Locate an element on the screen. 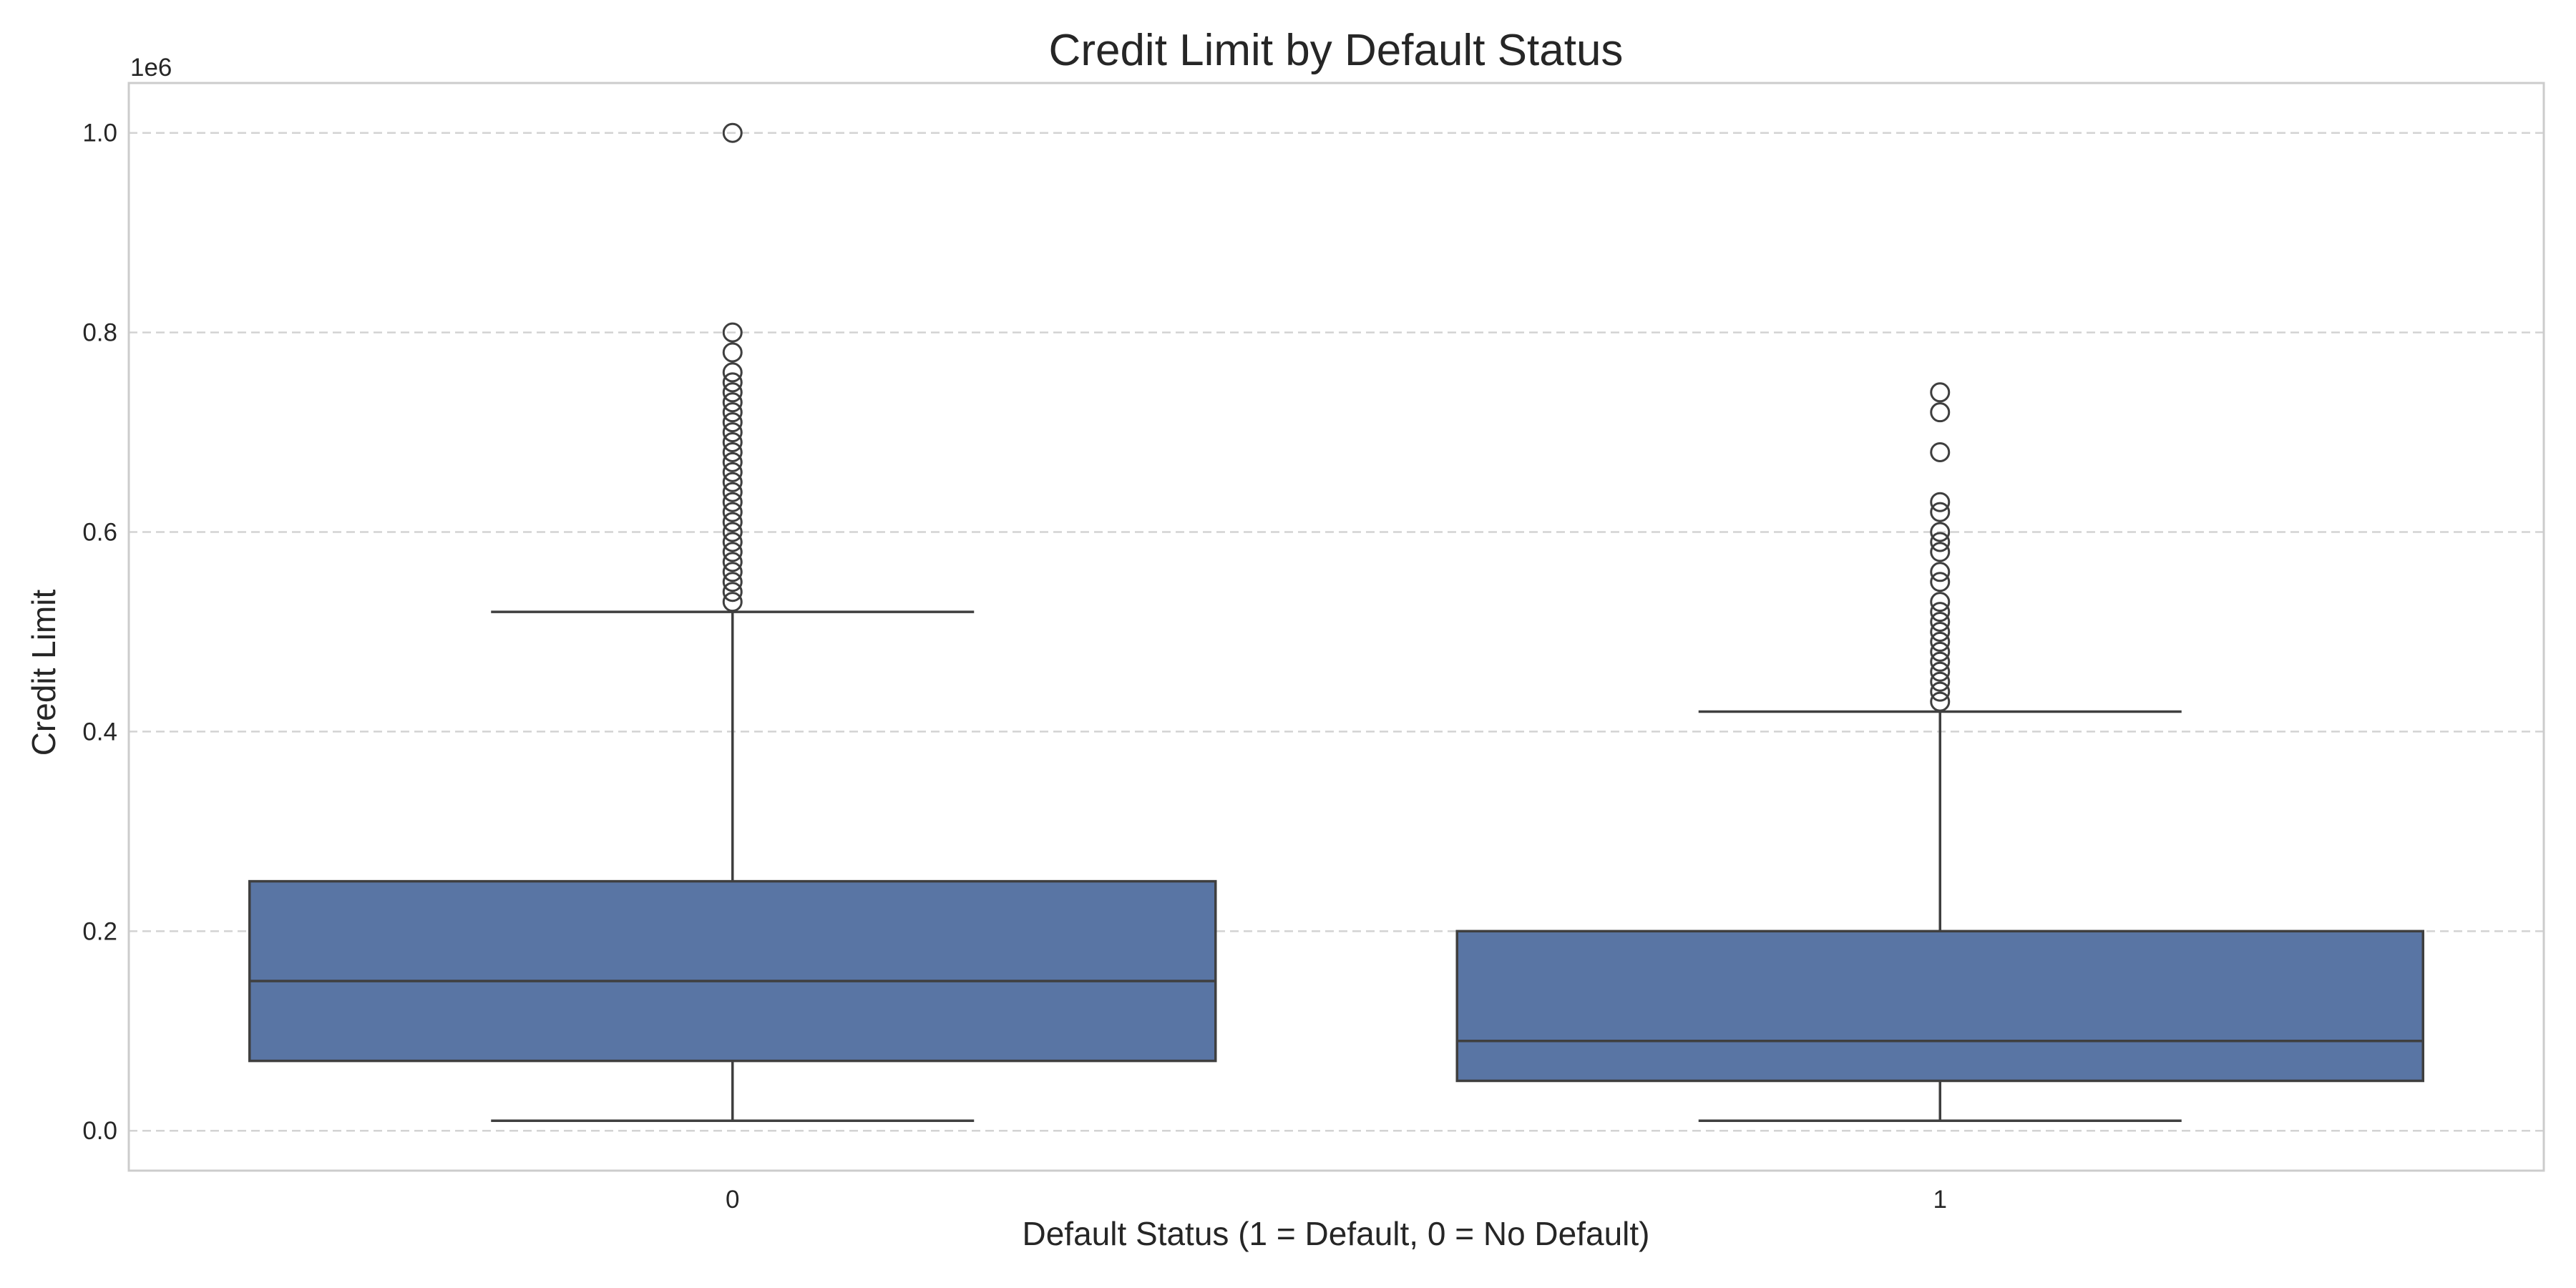 Image resolution: width=2576 pixels, height=1288 pixels. y-offset-label: 1e6 is located at coordinates (151, 68).